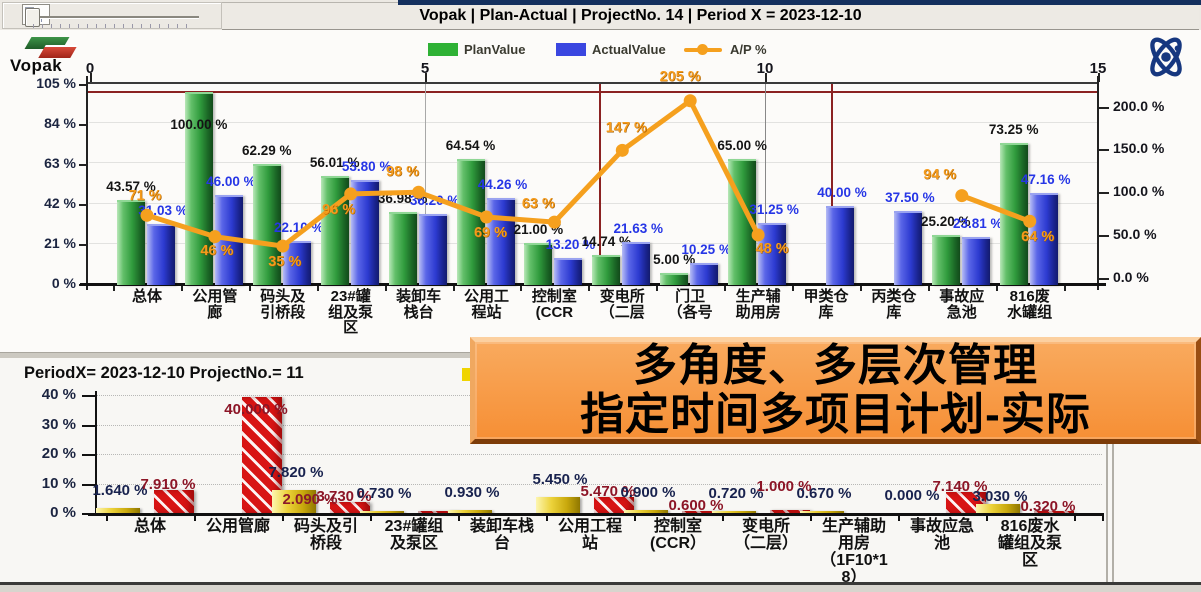 Image resolution: width=1201 pixels, height=592 pixels. I want to click on ap-value-label: 94 %, so click(940, 174).